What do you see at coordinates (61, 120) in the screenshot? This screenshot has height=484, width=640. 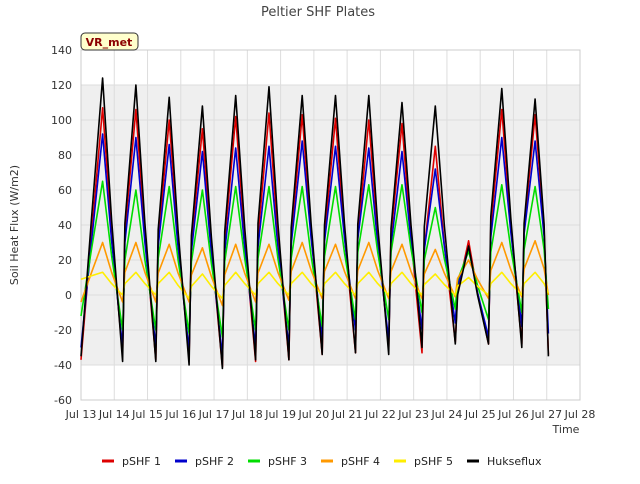 I see `y-tick-label: 100` at bounding box center [61, 120].